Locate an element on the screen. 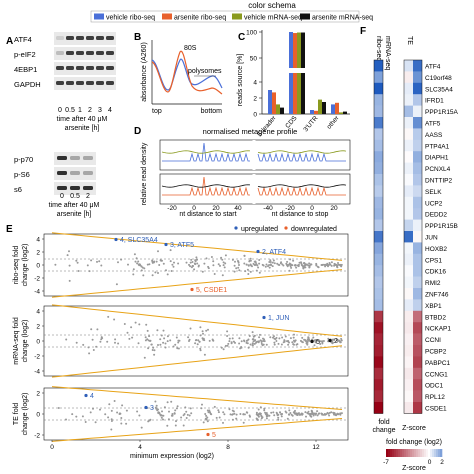 The width and height of the screenshot is (474, 474). e-ylabel-2: change (log2) is located at coordinates (25, 341).